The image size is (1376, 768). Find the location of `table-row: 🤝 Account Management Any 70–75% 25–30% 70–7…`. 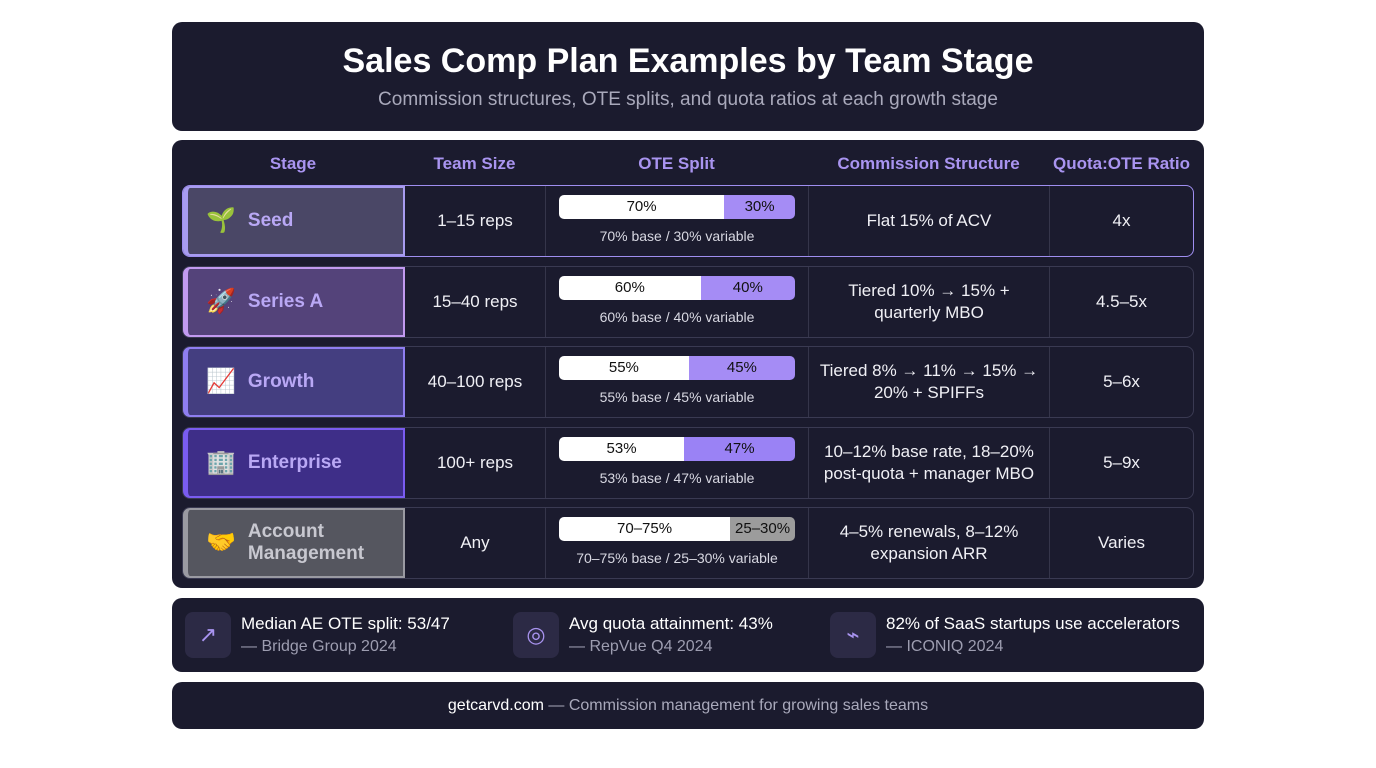

table-row: 🤝 Account Management Any 70–75% 25–30% 70–7… is located at coordinates (688, 543).